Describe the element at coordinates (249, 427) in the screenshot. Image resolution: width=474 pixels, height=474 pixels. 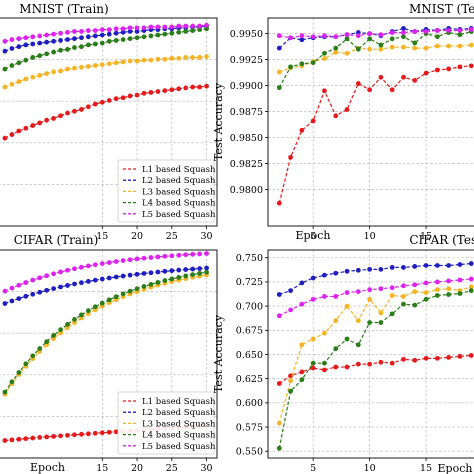
I see `y-tick-label: 0.575` at that location.